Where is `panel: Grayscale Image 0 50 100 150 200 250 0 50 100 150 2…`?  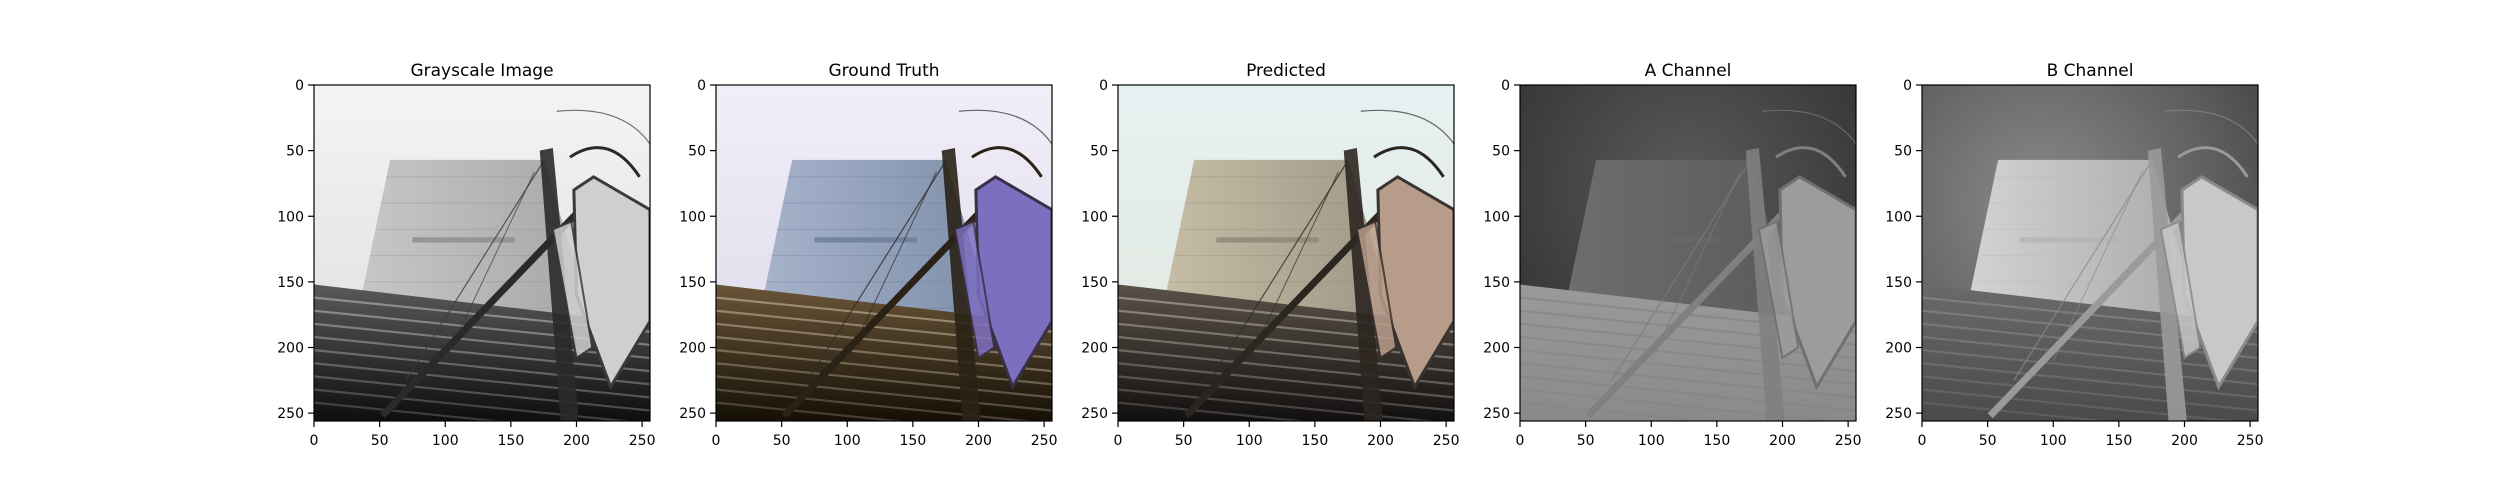 panel: Grayscale Image 0 50 100 150 200 250 0 50 100 150 2… is located at coordinates (466, 255).